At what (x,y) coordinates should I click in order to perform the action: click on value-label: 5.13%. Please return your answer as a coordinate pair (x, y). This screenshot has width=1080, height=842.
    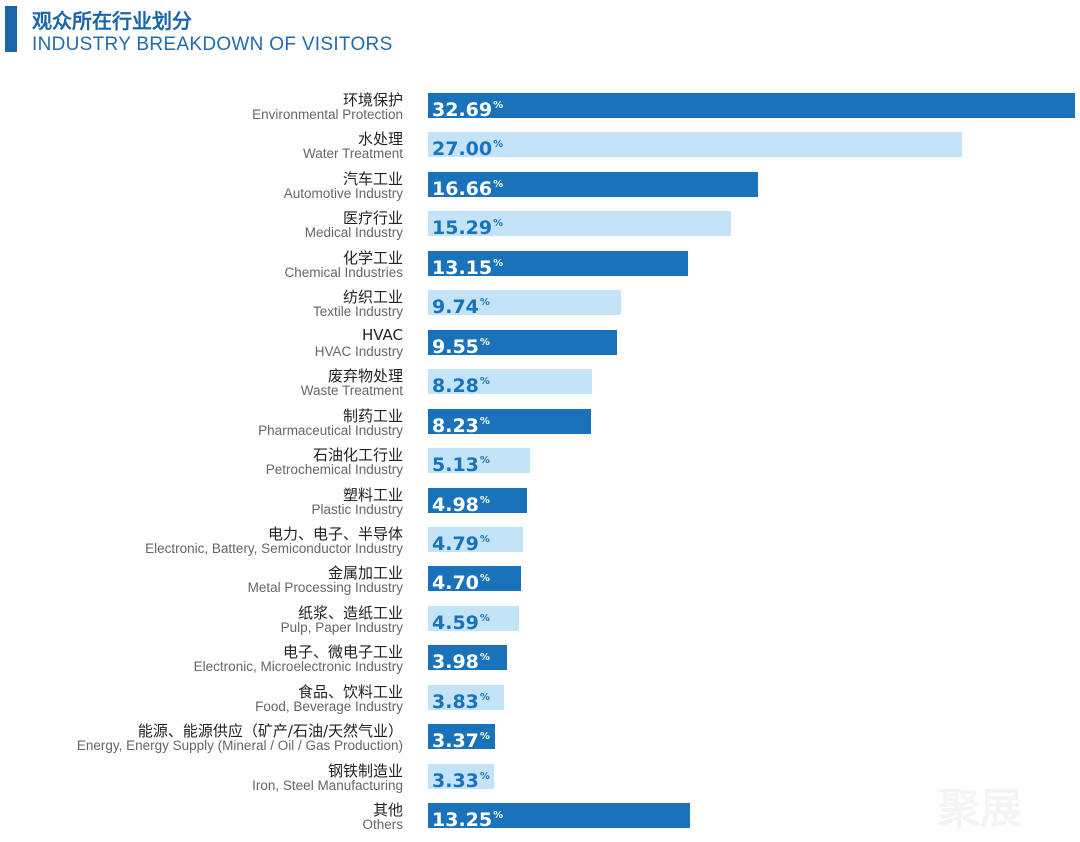
    Looking at the image, I should click on (461, 465).